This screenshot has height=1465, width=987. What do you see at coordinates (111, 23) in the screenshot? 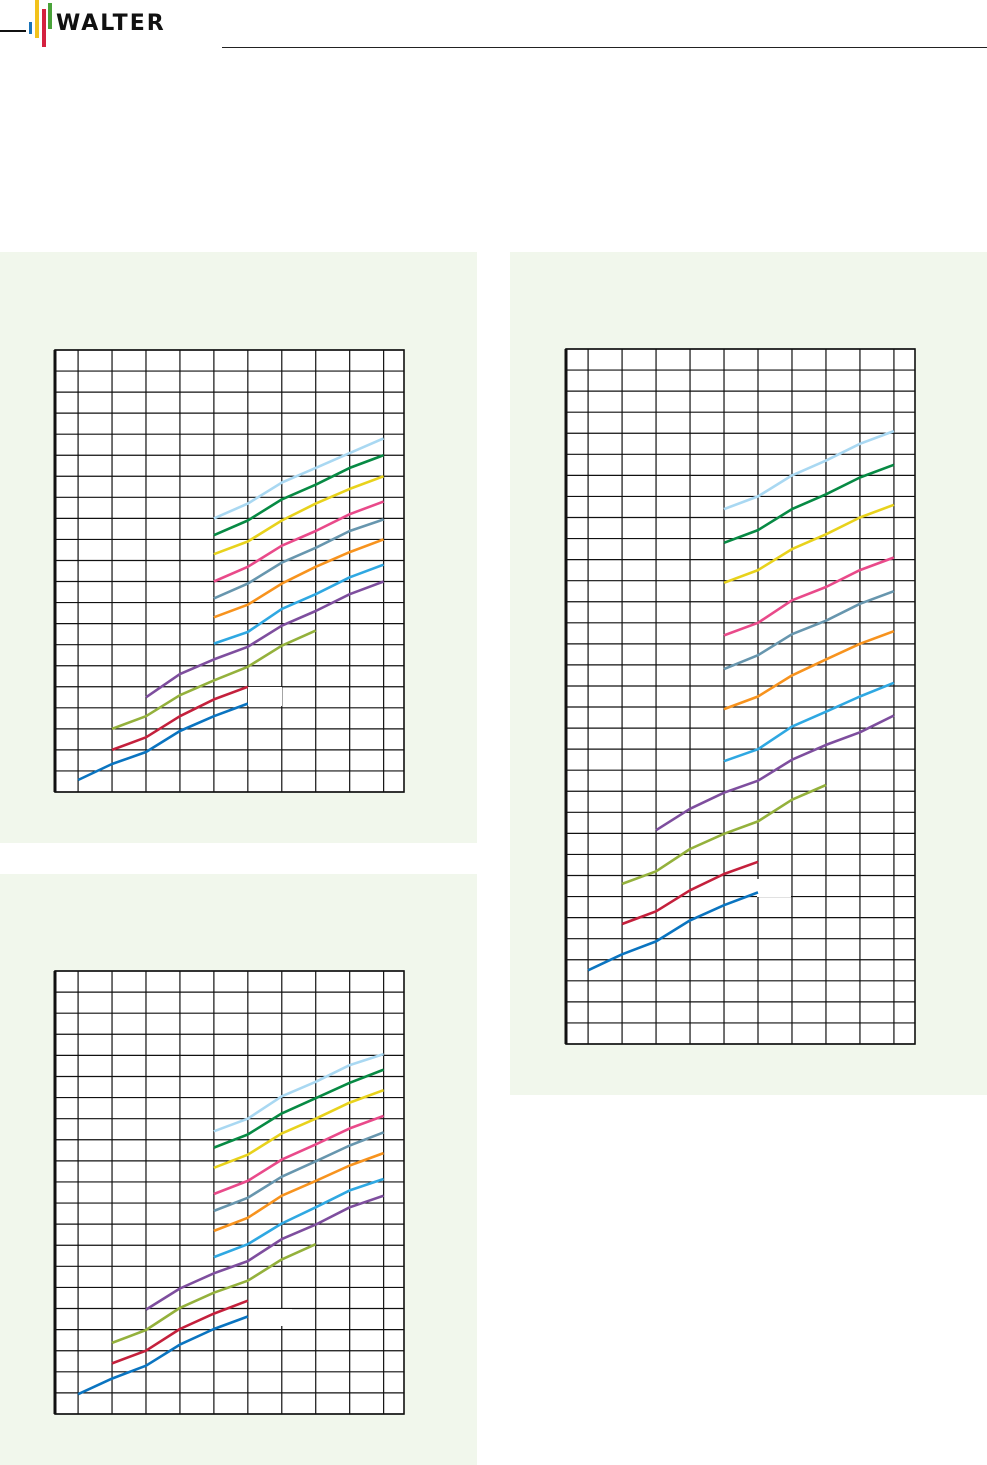
I see `logo-text: WALTER` at bounding box center [111, 23].